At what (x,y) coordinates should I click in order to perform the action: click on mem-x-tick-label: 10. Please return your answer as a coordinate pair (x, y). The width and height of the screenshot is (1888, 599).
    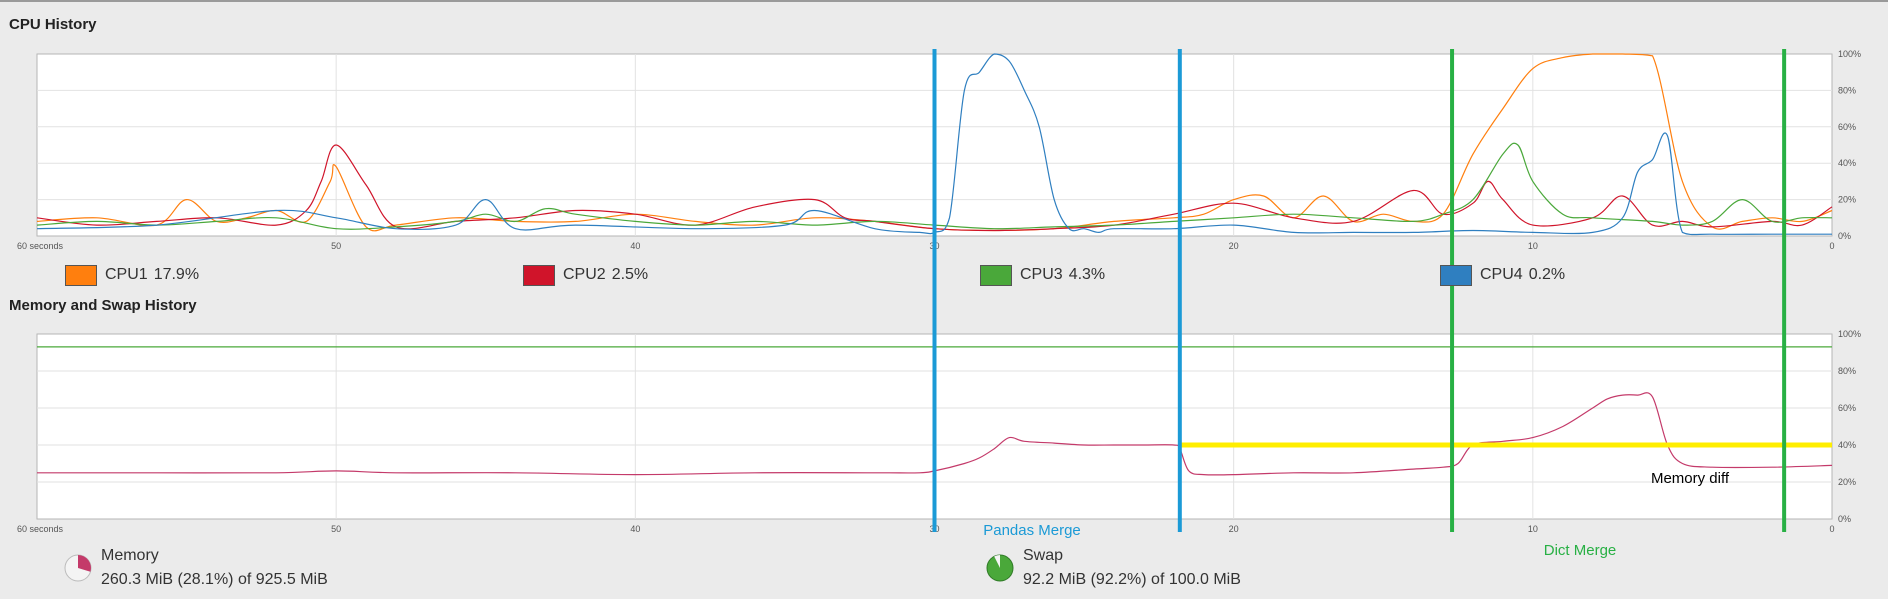
    Looking at the image, I should click on (1533, 529).